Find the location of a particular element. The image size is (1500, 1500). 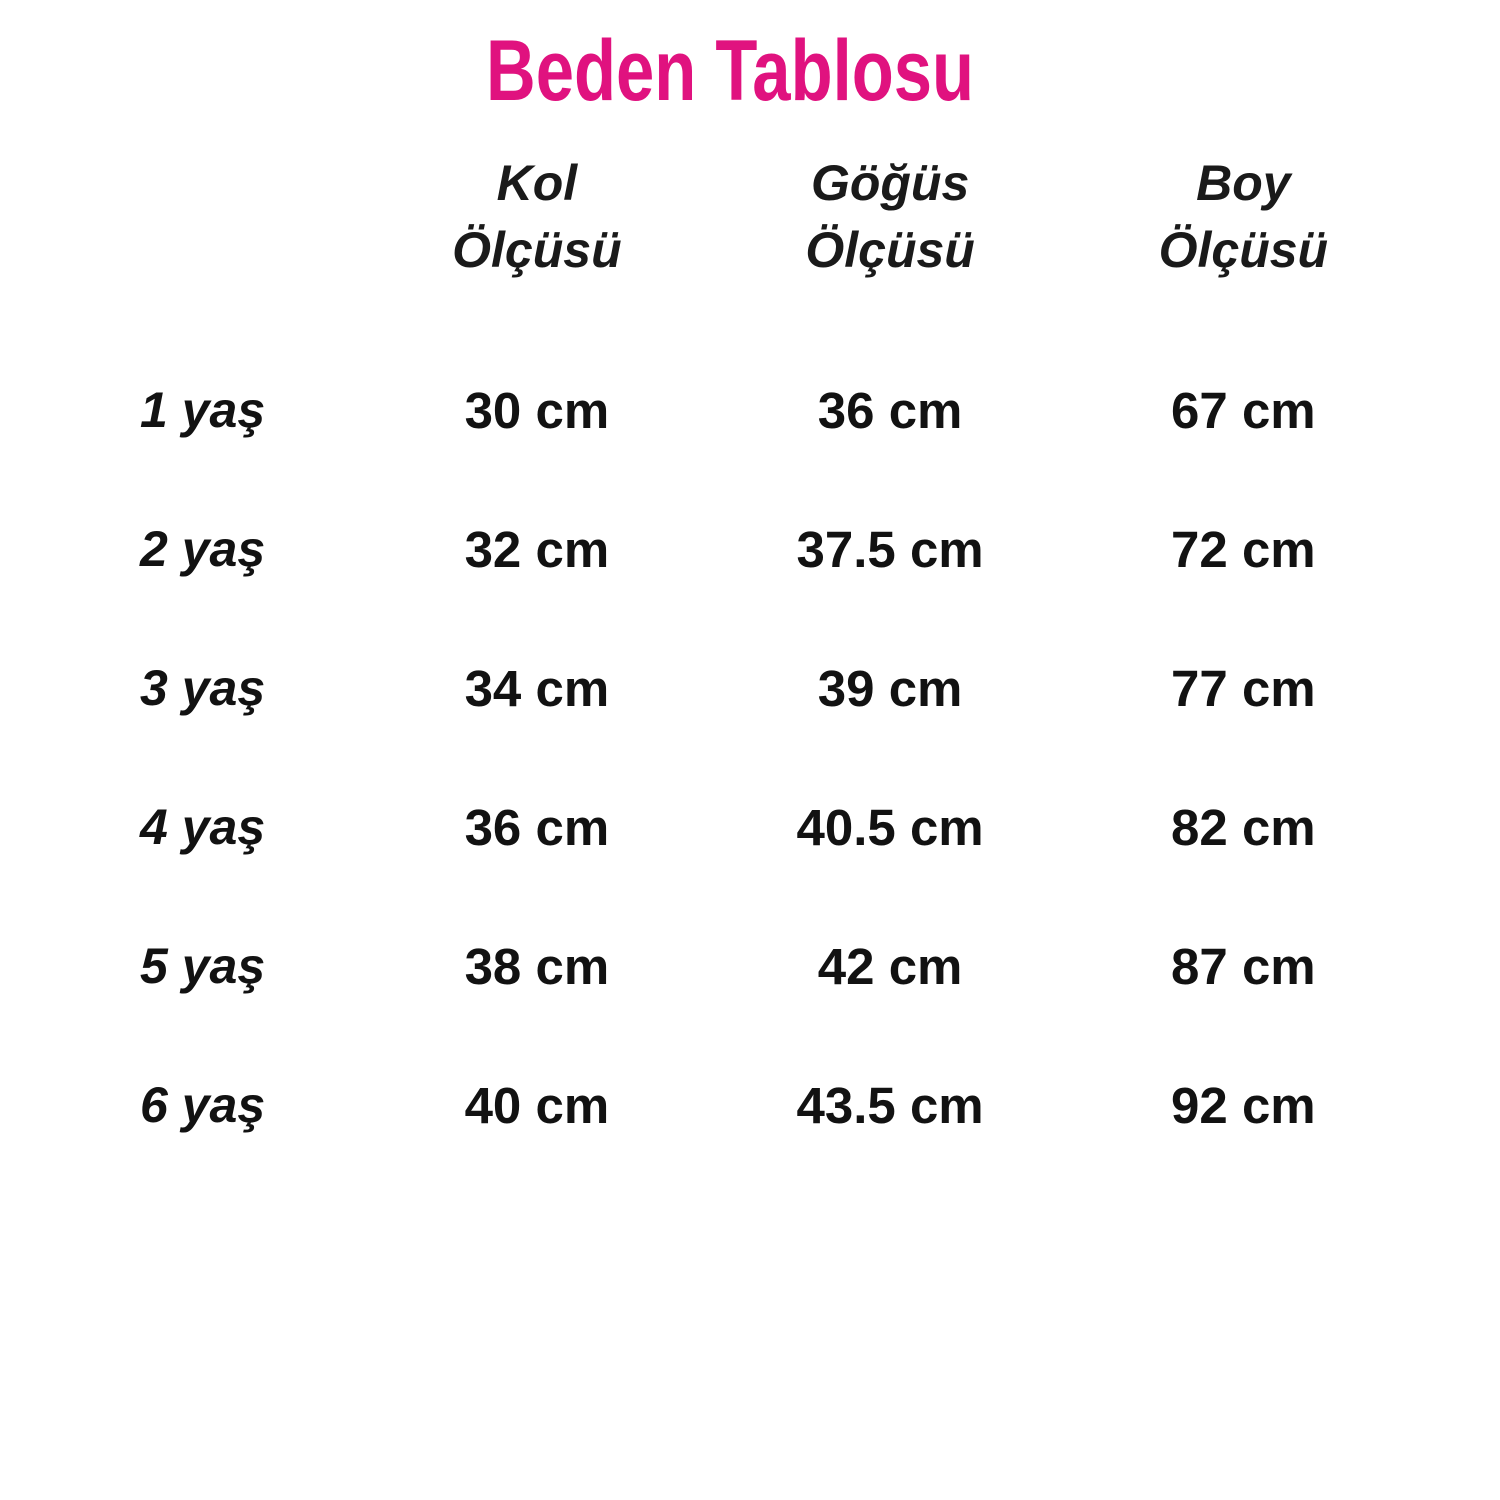

cell-age: 4 yaş is located at coordinates (203, 827).